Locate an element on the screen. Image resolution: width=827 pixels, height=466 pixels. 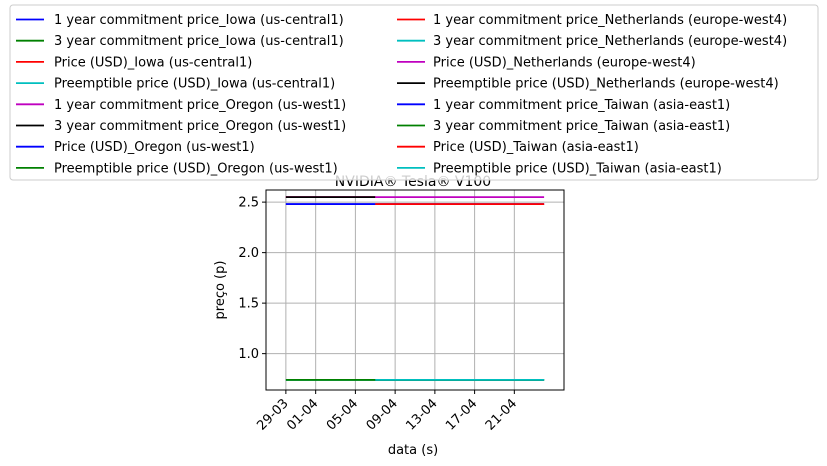
legend-item: Price (USD)_Iowa (us-central1) is located at coordinates (134, 62).